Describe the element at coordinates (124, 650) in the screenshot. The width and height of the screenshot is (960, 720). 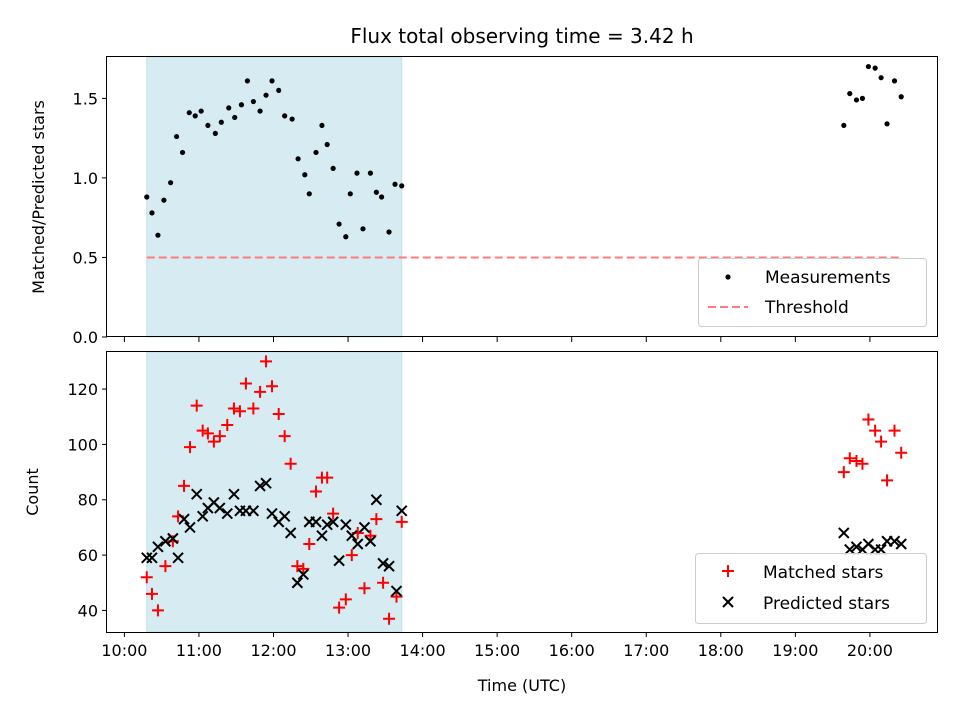
I see `x-tick-label: 10:00` at that location.